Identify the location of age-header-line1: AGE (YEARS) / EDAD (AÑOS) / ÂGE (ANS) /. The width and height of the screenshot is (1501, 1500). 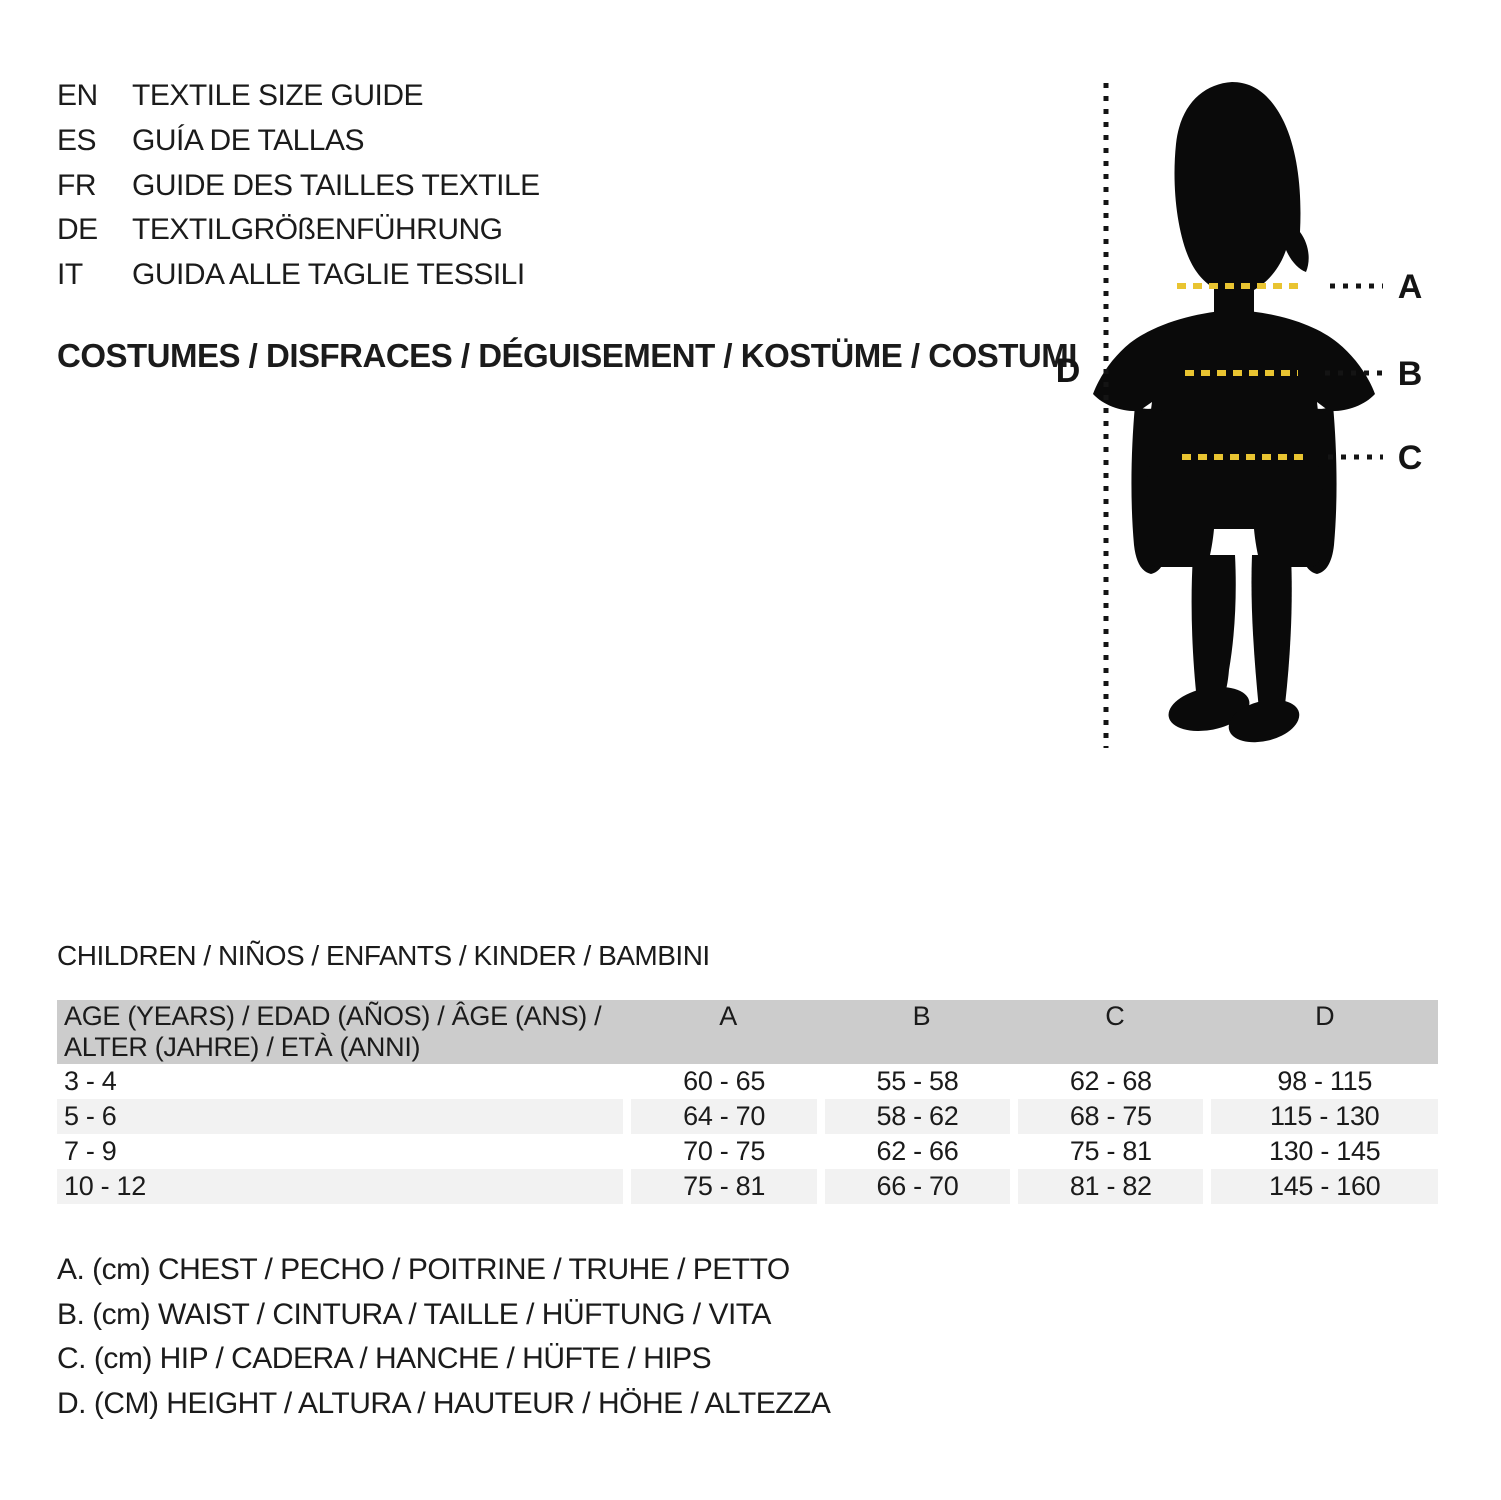
(333, 1016).